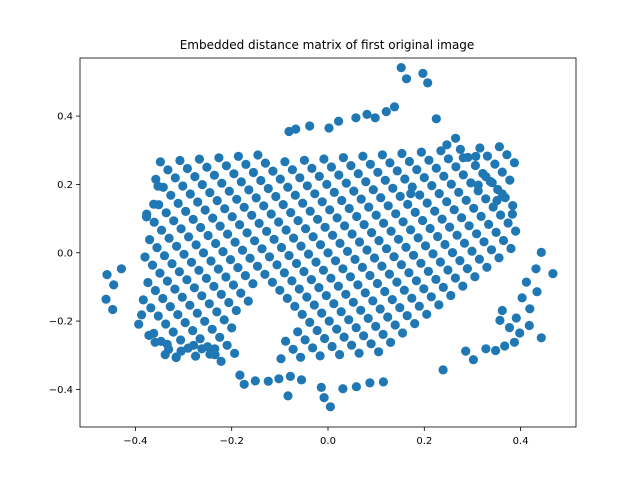  What do you see at coordinates (61, 322) in the screenshot?
I see `y-tick-label: −0.2` at bounding box center [61, 322].